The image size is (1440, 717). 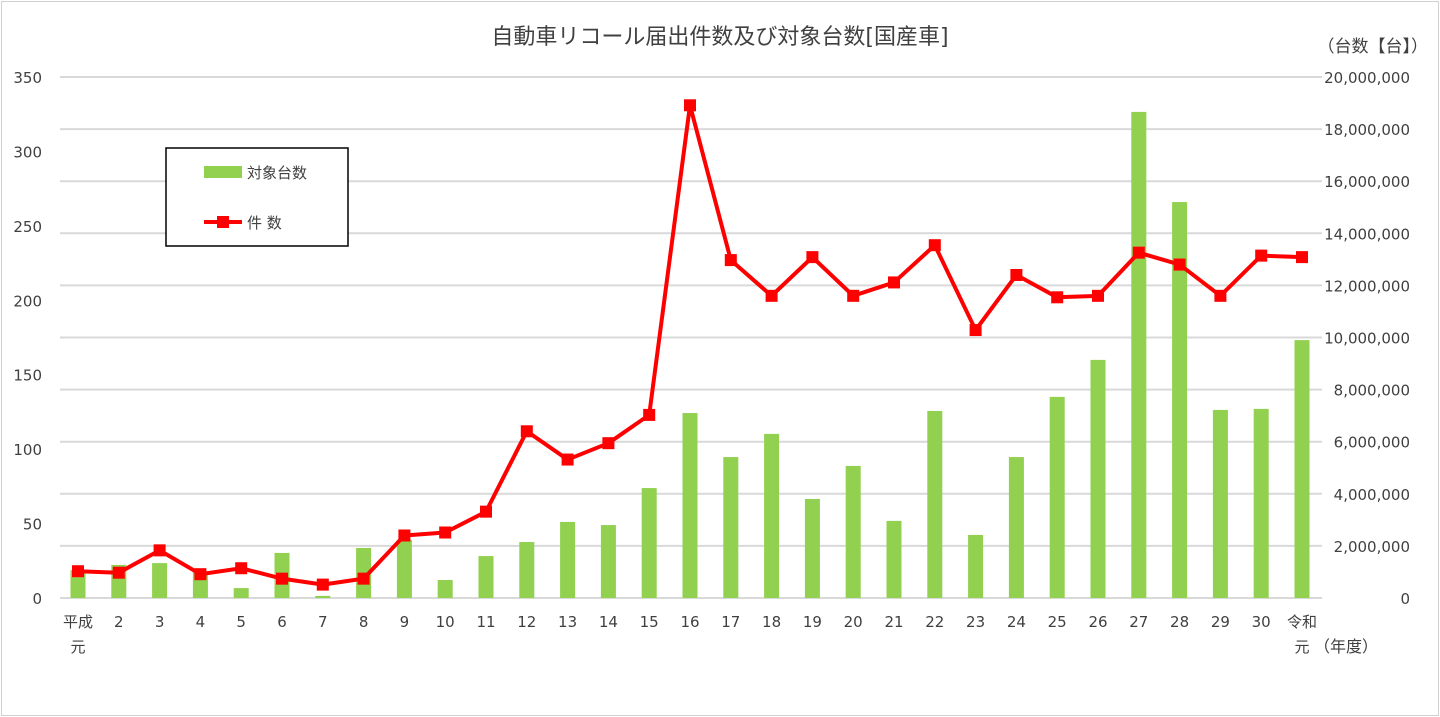 I want to click on x-tick-label: 24, so click(x=1016, y=622).